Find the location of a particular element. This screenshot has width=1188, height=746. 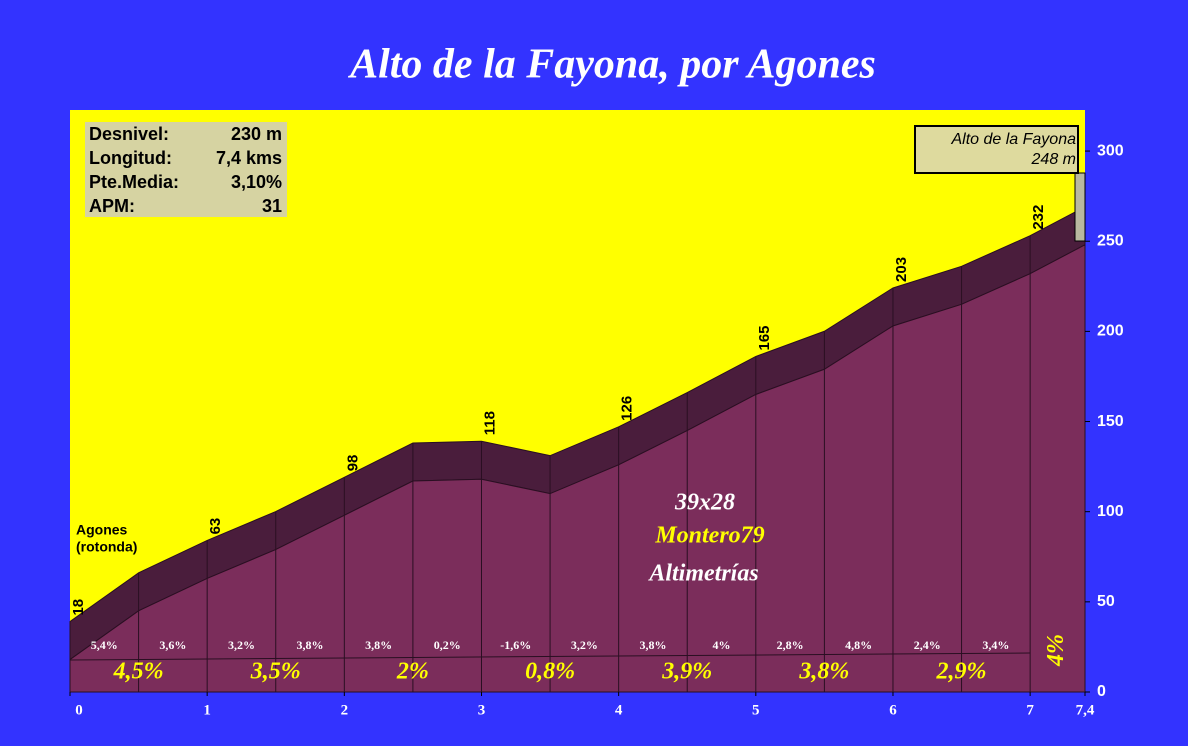

km-grade-label: 2% is located at coordinates (412, 672).